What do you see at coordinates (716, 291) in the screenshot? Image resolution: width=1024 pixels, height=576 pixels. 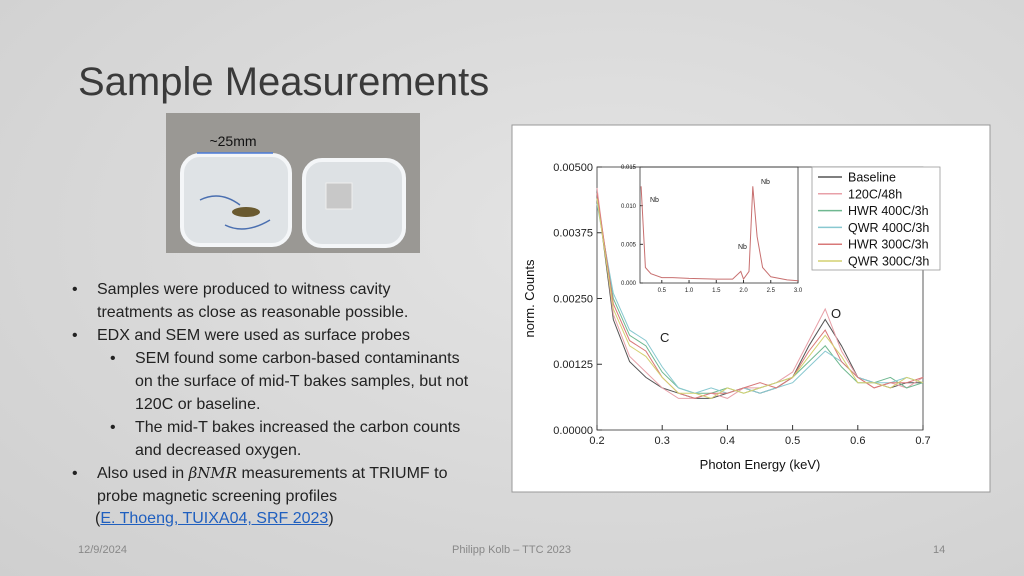 I see `x-tick-label: 1.5` at bounding box center [716, 291].